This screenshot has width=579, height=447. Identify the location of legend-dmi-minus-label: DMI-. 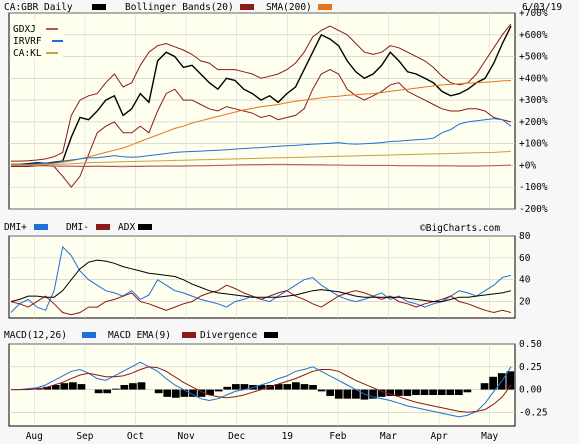
(77, 227).